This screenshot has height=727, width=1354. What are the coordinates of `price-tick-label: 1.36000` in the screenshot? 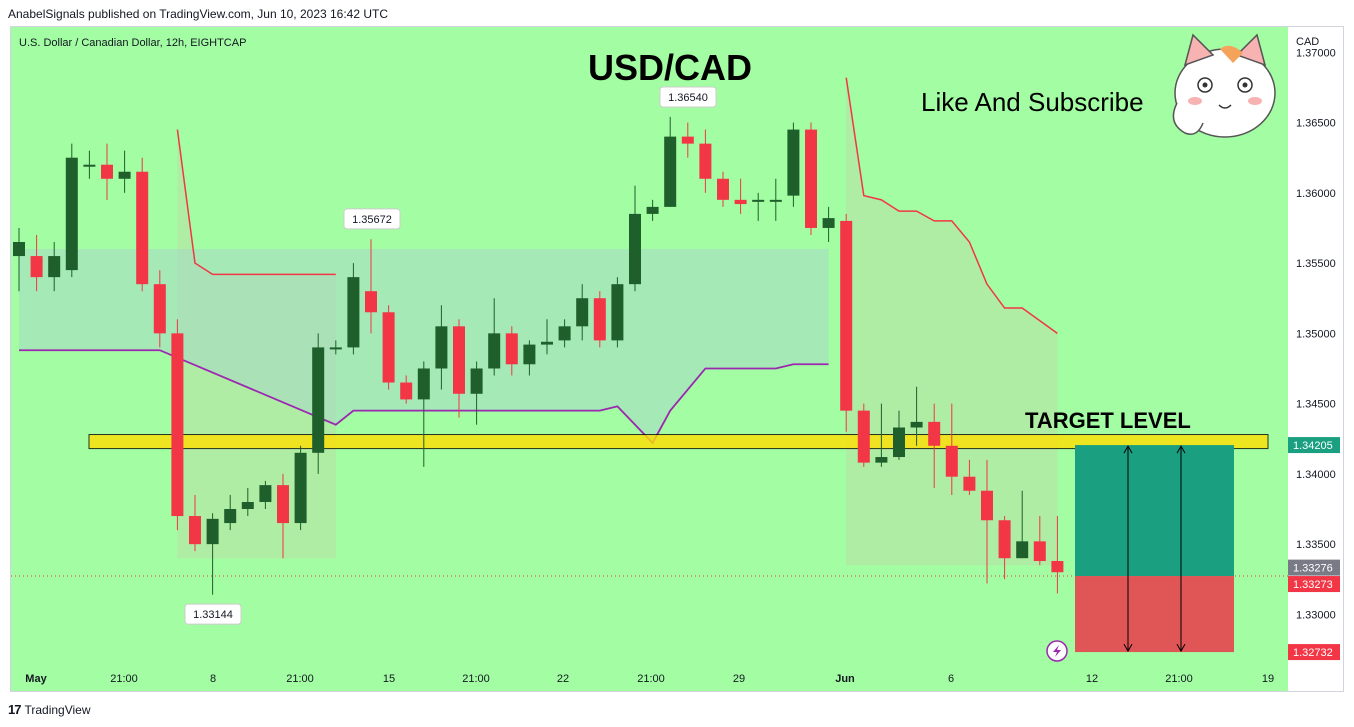 It's located at (1316, 194).